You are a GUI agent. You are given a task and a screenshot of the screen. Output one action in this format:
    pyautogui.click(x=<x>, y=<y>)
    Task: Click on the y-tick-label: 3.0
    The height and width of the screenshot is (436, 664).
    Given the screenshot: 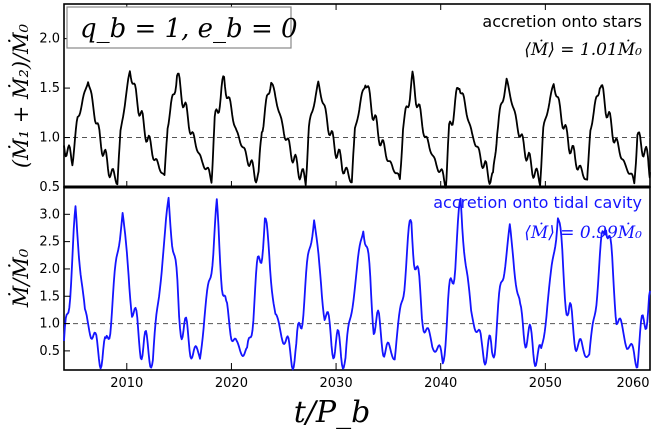 What is the action you would take?
    pyautogui.click(x=49, y=214)
    